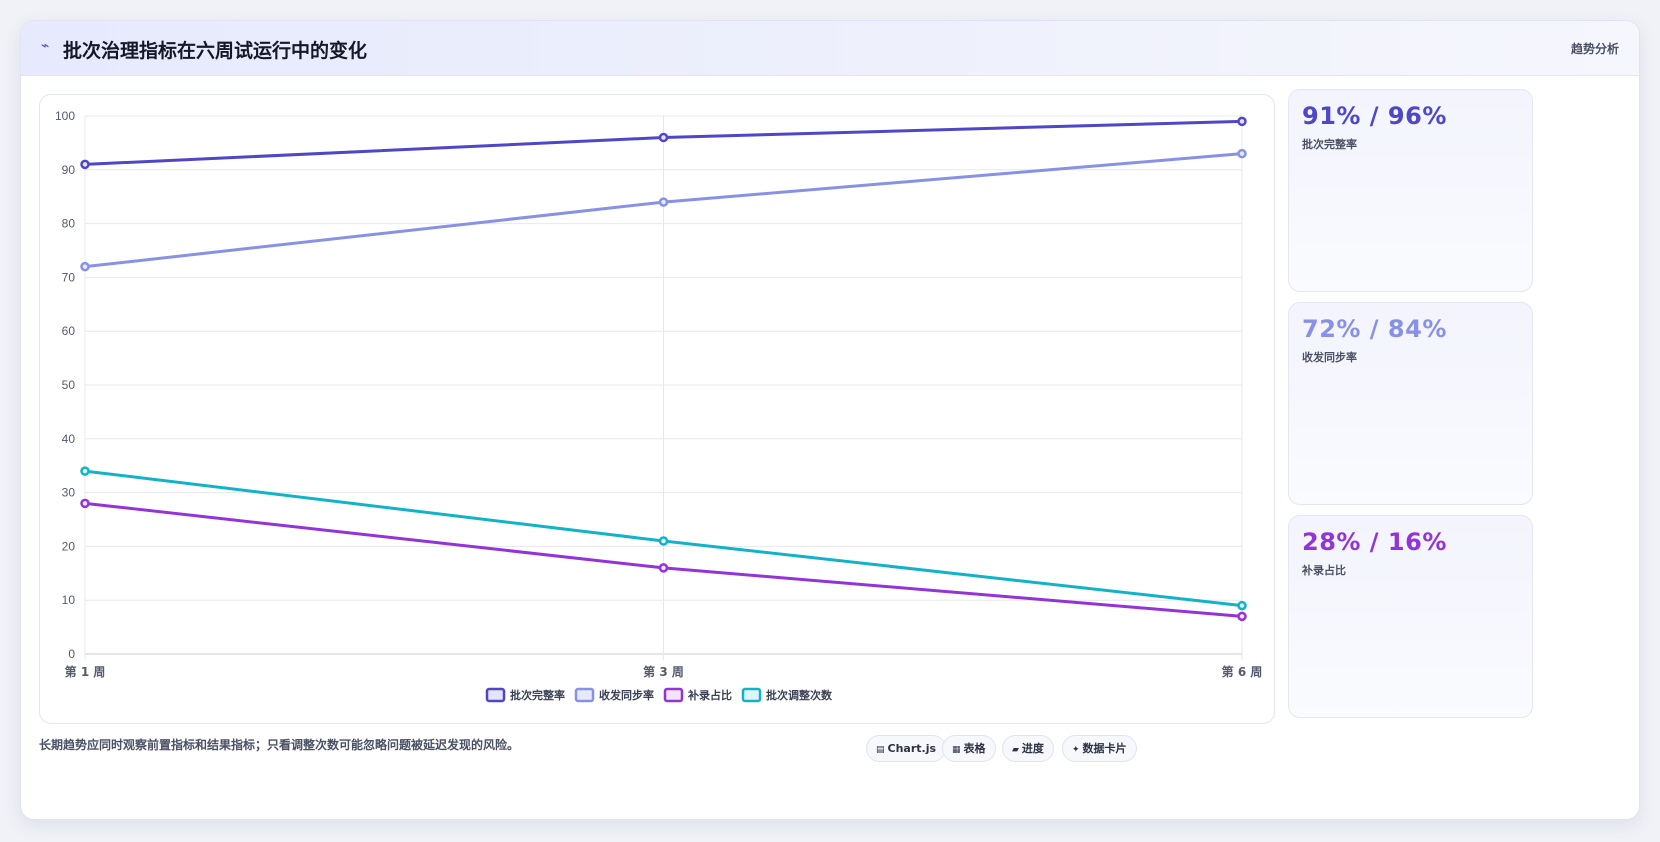 Image resolution: width=1660 pixels, height=842 pixels. Describe the element at coordinates (1242, 671) in the screenshot. I see `x-tick-label: 第 6 周` at that location.